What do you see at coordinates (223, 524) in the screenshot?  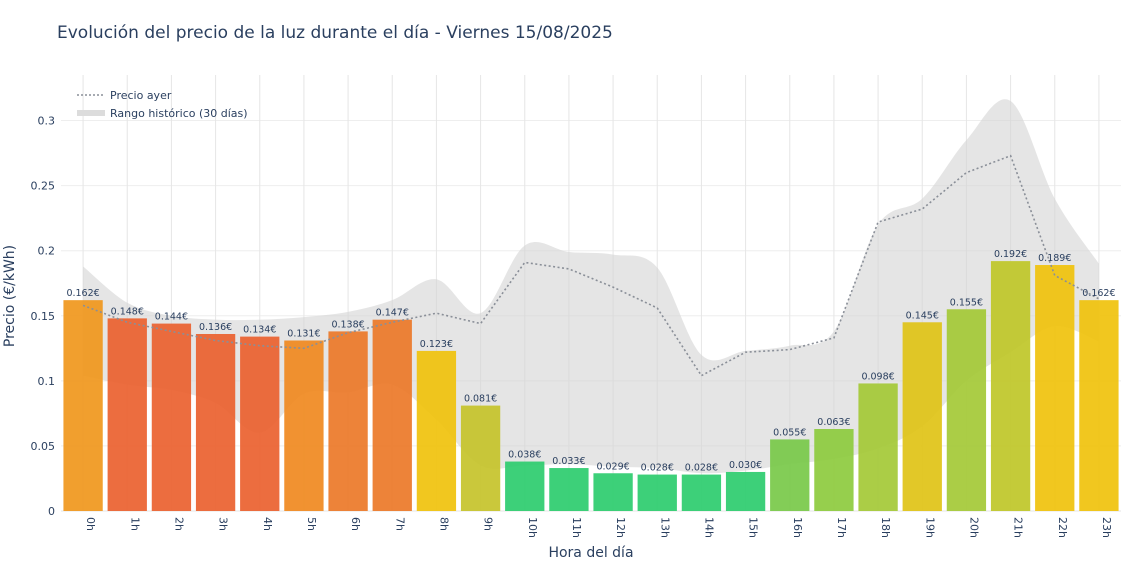 I see `x-tick-label: 3h` at bounding box center [223, 524].